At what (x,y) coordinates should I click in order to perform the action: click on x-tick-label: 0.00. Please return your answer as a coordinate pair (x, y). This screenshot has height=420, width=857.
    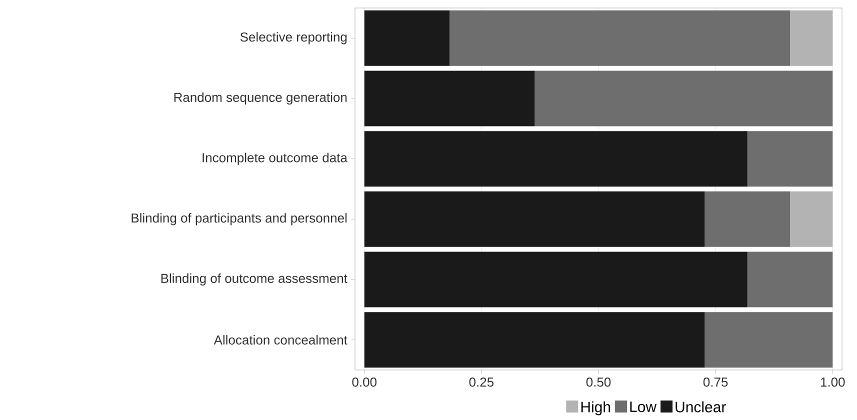
    Looking at the image, I should click on (364, 382).